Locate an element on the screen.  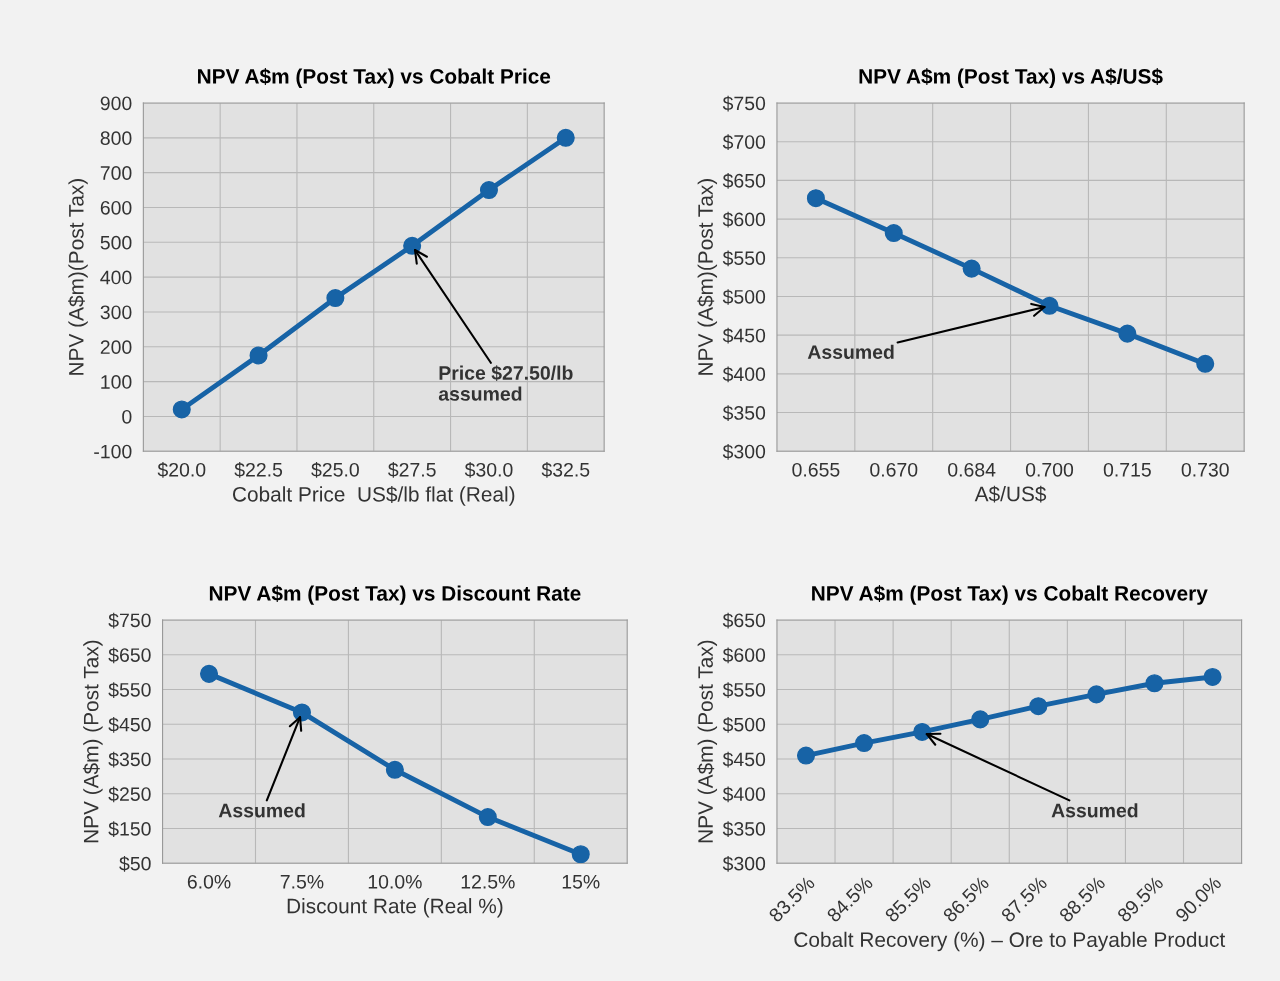
x-tick-label: 0.730 is located at coordinates (1205, 469).